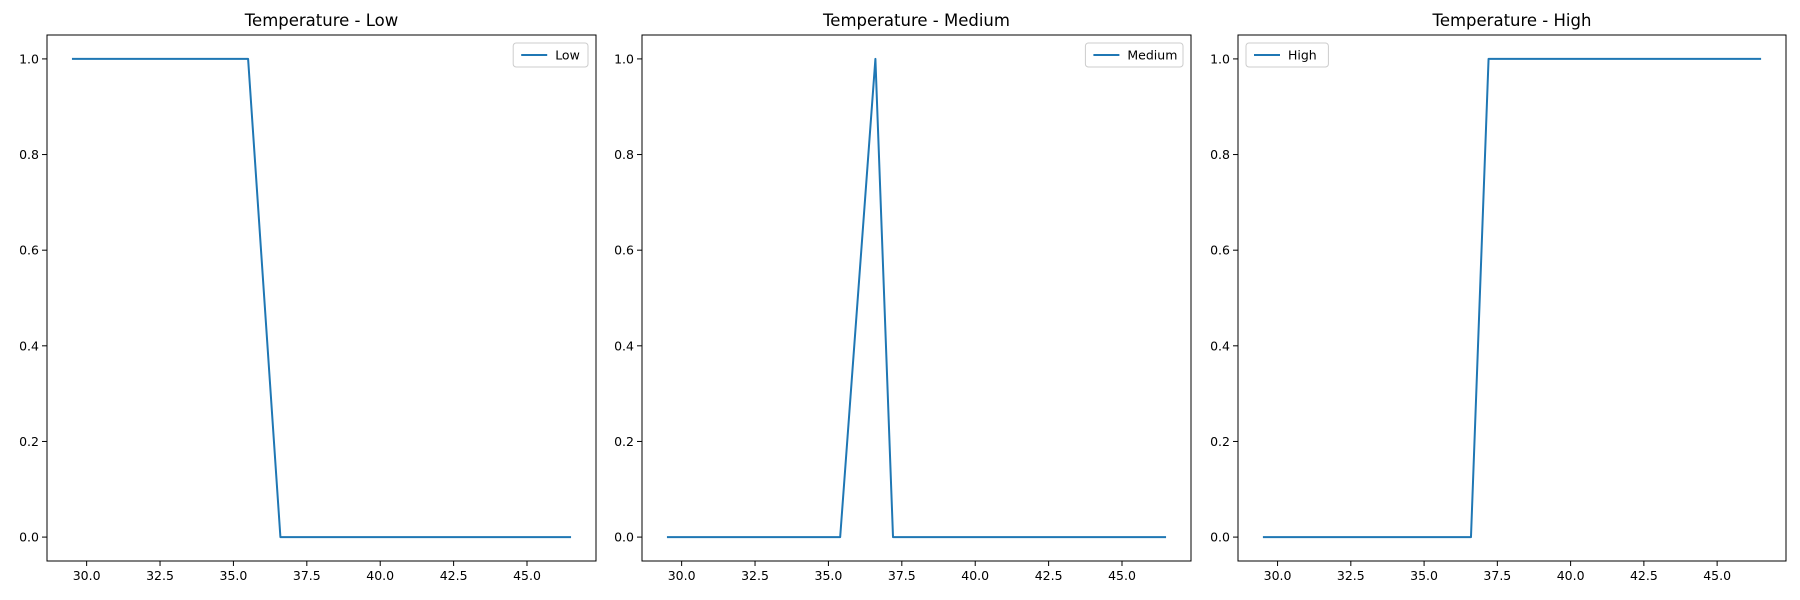 The height and width of the screenshot is (600, 1800). I want to click on chart-title: Temperature - High, so click(1512, 20).